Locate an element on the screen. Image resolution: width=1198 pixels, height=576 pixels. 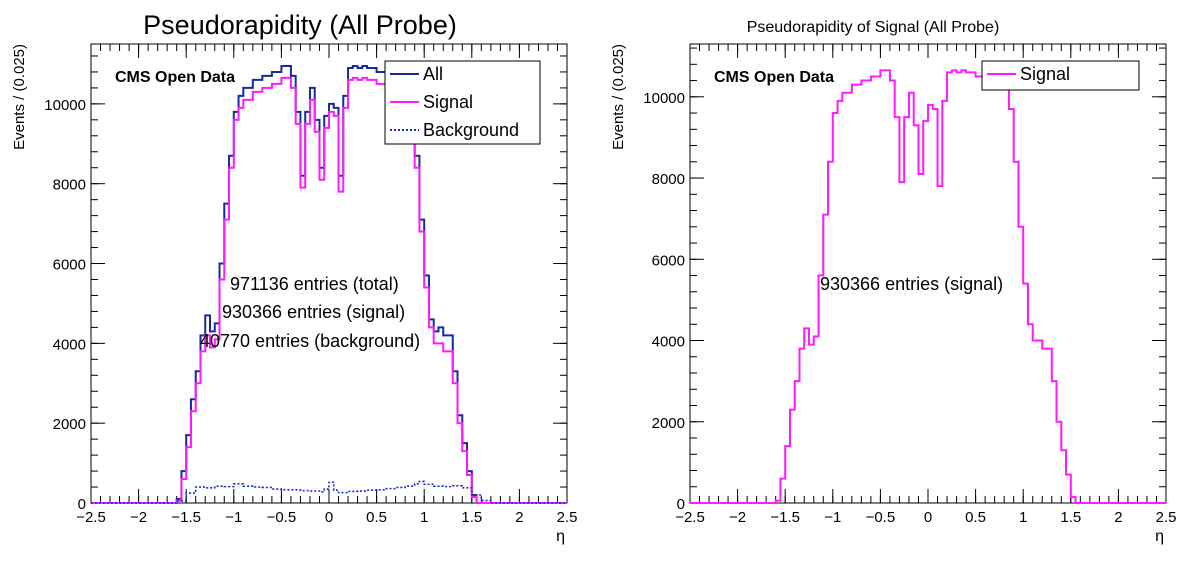
chart-title: Pseudorapidity of Signal (All Probe) is located at coordinates (873, 27).